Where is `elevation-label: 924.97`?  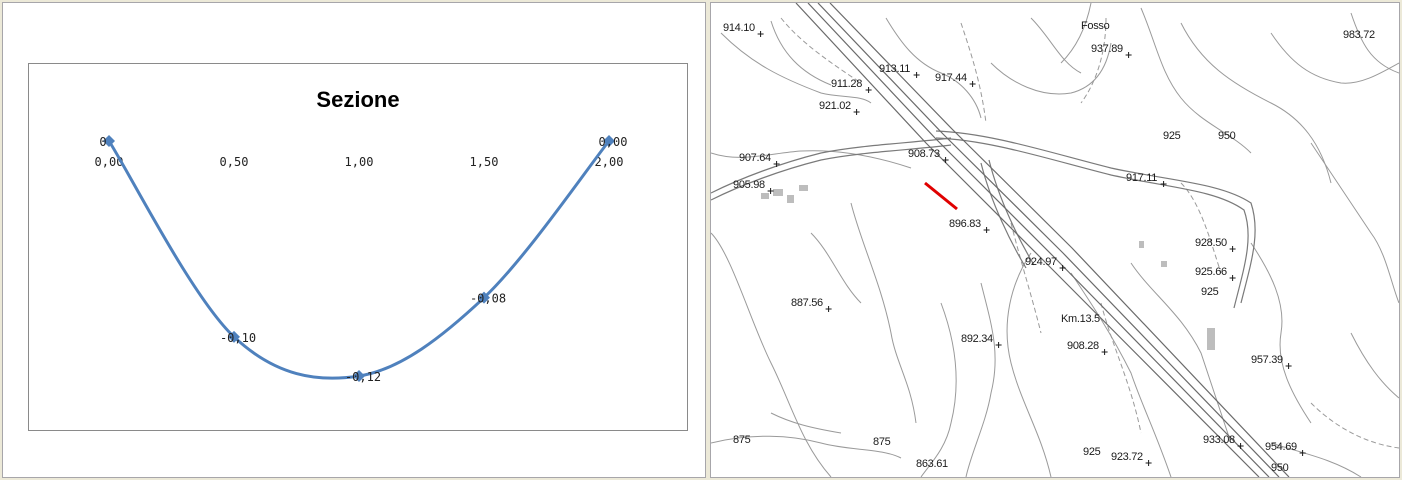 elevation-label: 924.97 is located at coordinates (1041, 262).